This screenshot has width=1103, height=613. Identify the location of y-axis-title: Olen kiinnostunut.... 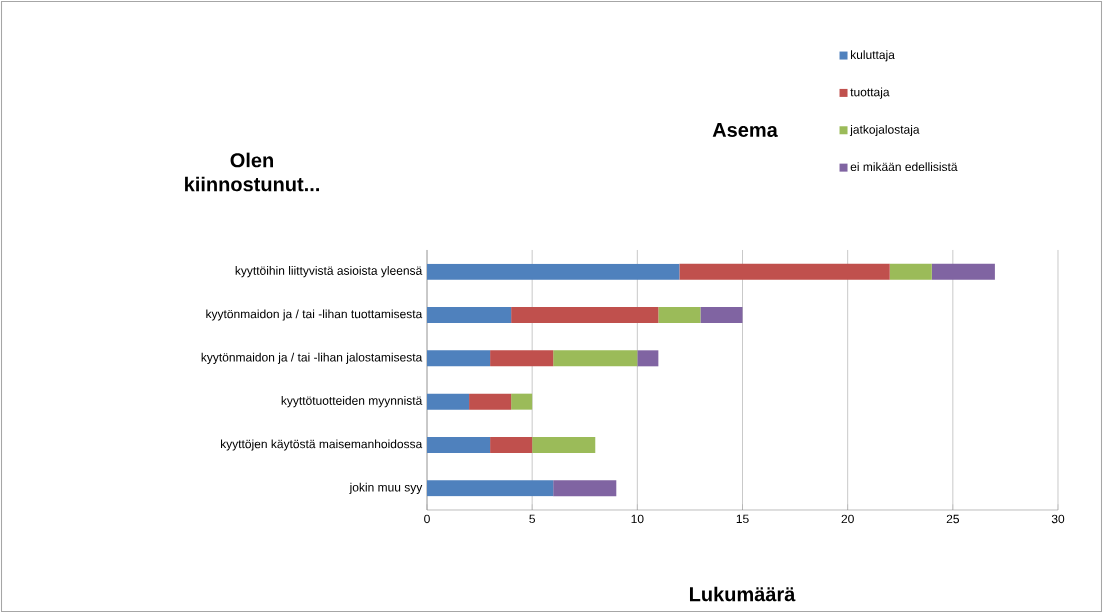
(252, 172).